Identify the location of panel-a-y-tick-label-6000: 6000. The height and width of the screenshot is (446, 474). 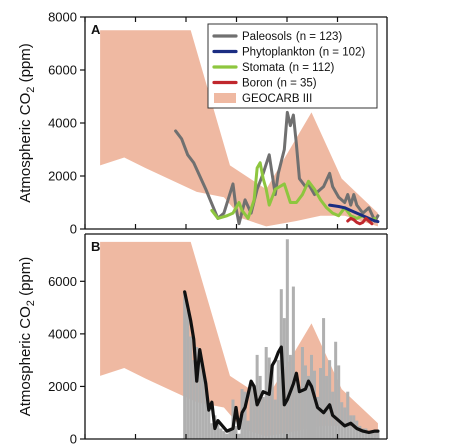
(62, 70).